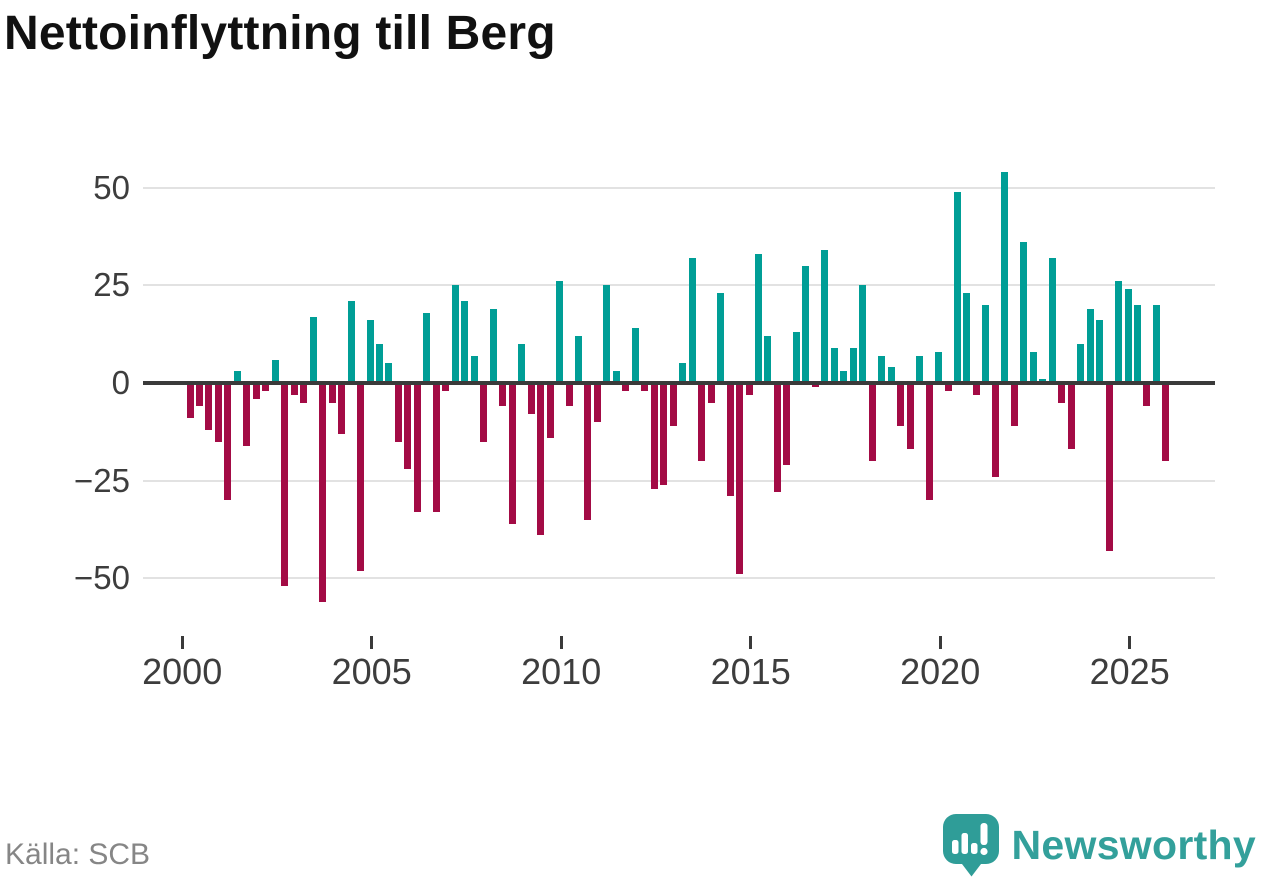 The height and width of the screenshot is (879, 1262). Describe the element at coordinates (560, 332) in the screenshot. I see `bar-2009Q4` at that location.